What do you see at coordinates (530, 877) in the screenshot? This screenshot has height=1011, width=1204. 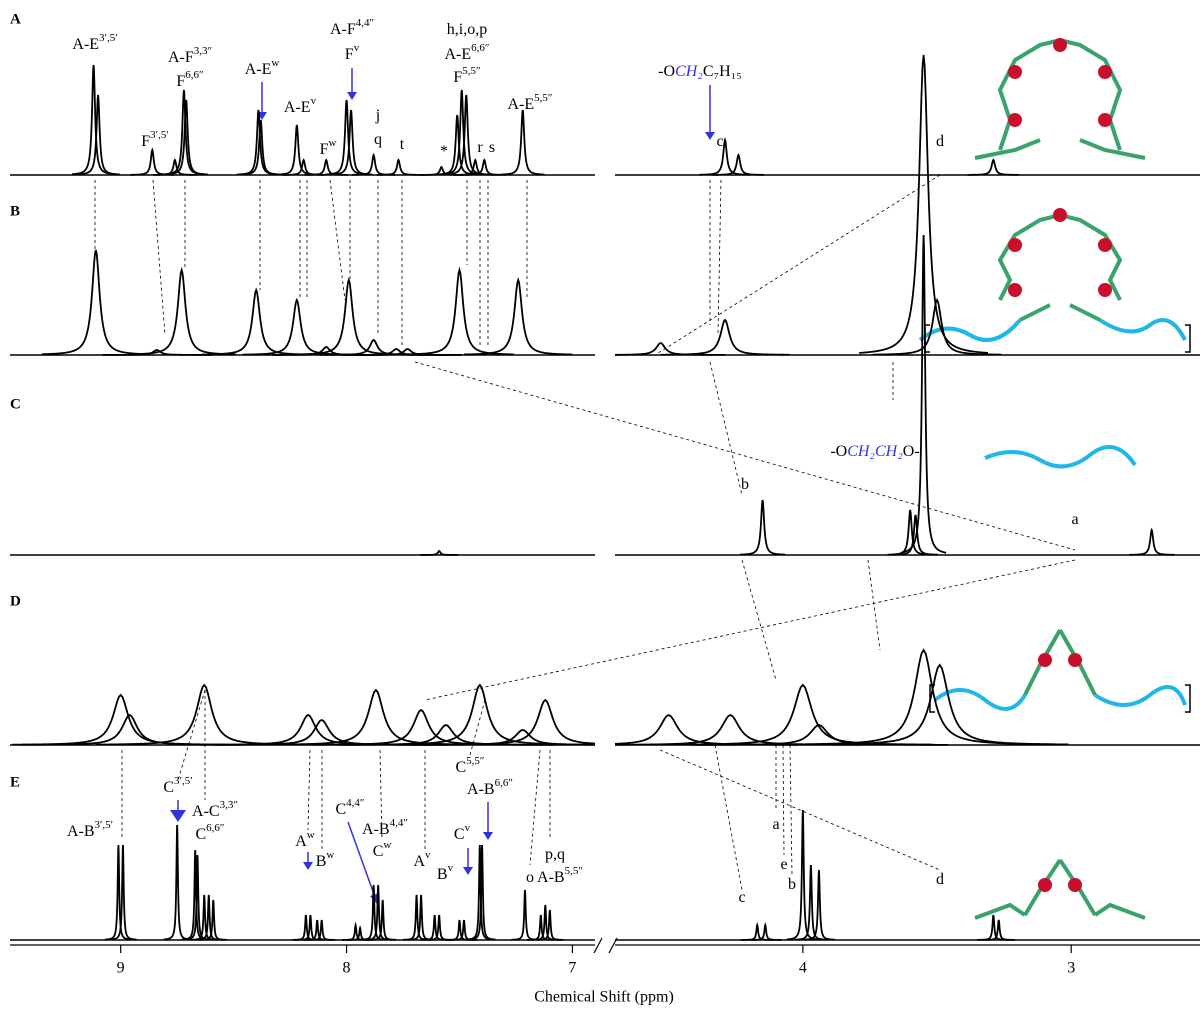 I see `annotation-text: o` at bounding box center [530, 877].